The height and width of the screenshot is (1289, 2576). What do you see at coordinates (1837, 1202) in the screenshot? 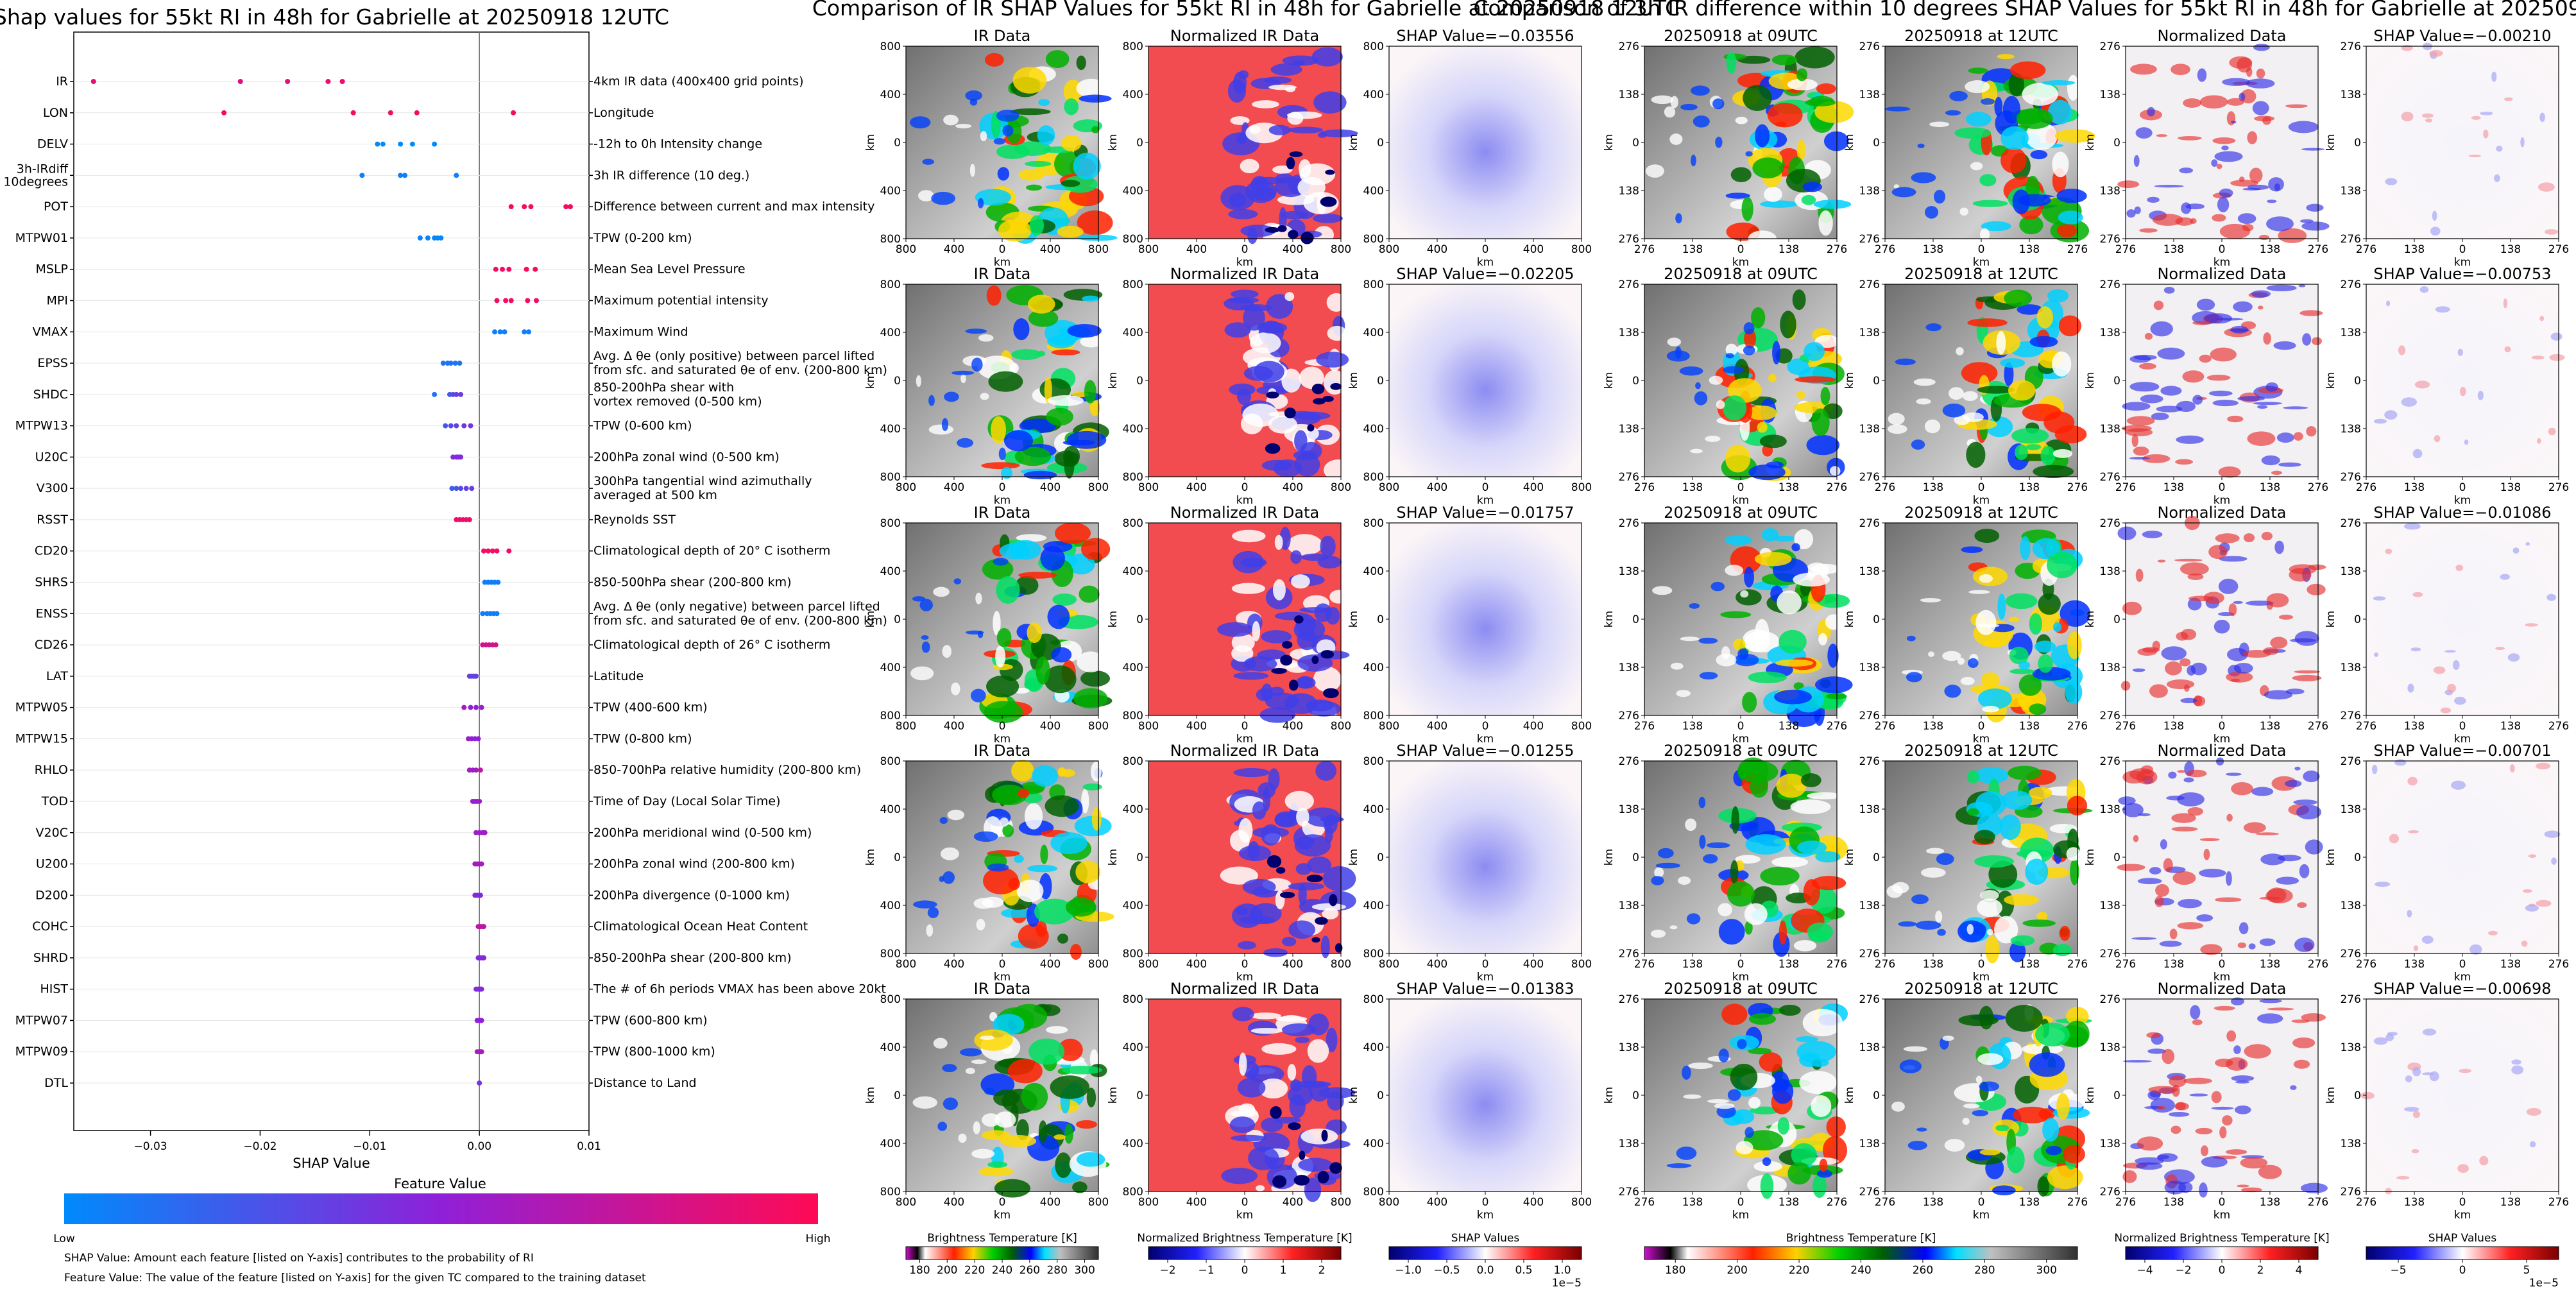
I see `x-tick-label: 276` at bounding box center [1837, 1202].